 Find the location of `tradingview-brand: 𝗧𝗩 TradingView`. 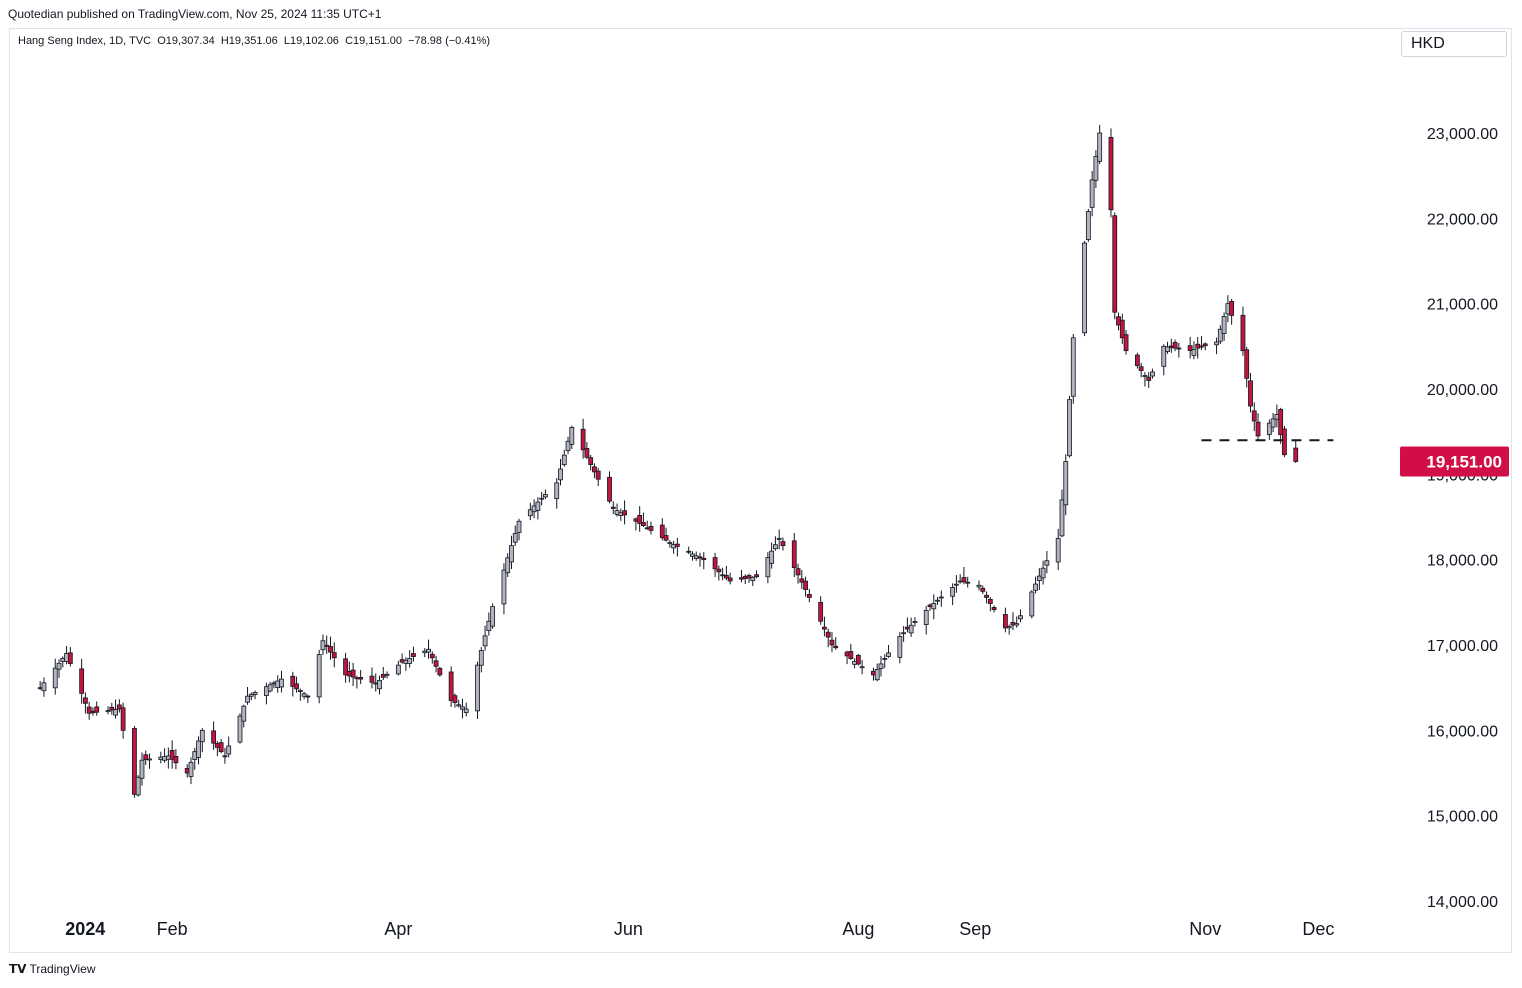

tradingview-brand: 𝗧𝗩 TradingView is located at coordinates (52, 969).